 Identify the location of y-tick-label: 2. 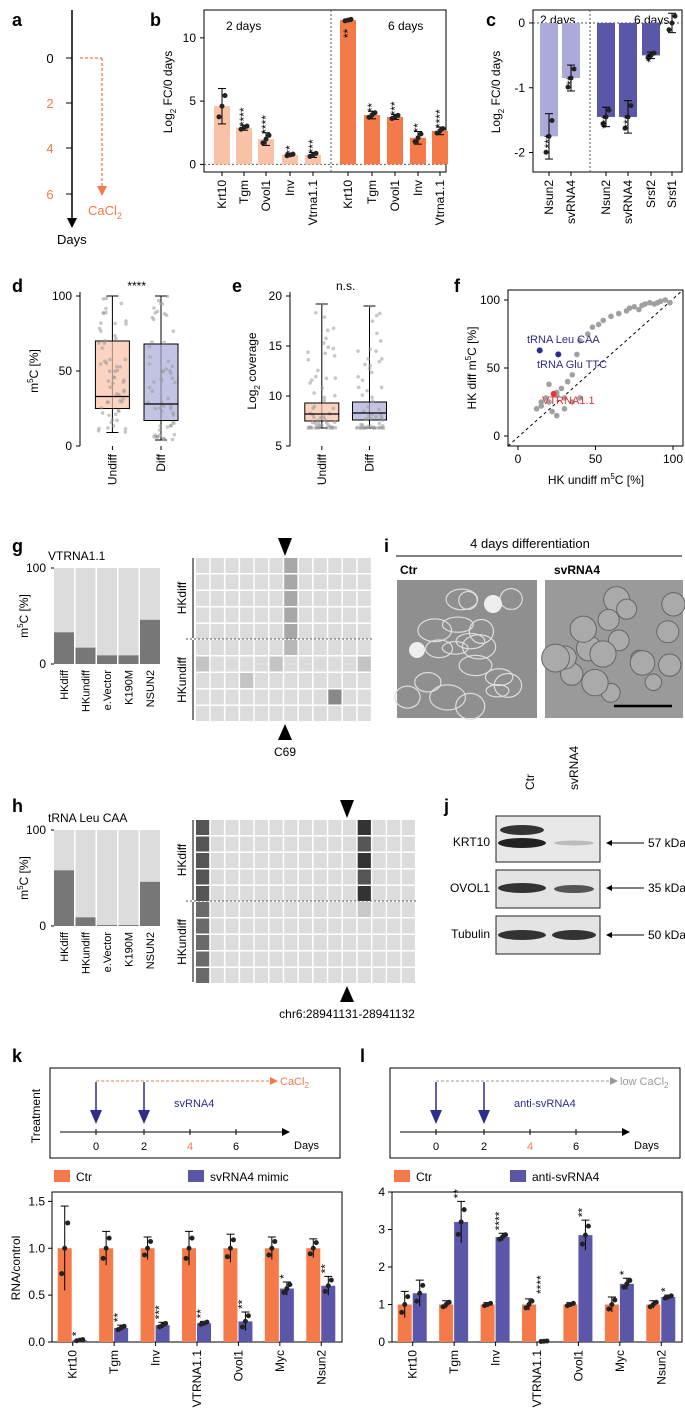
(381, 1267).